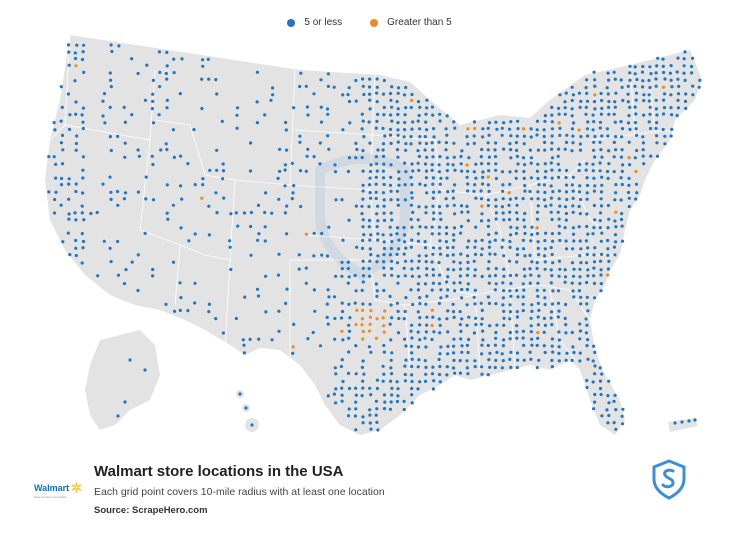  I want to click on legend-item-greater-than-5: Greater than 5, so click(411, 22).